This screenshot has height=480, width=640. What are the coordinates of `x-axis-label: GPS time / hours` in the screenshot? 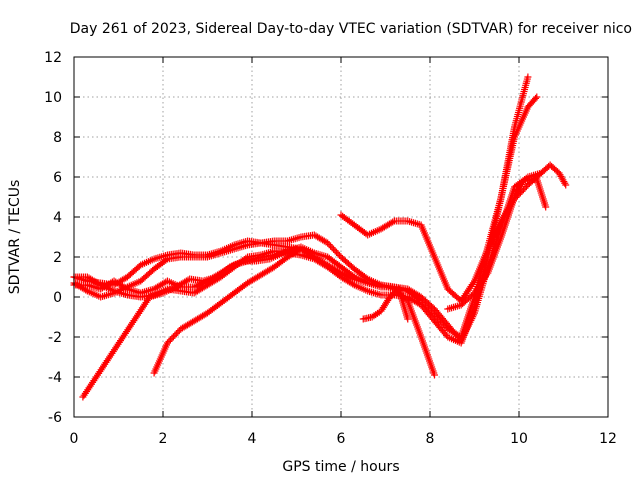 It's located at (340, 467).